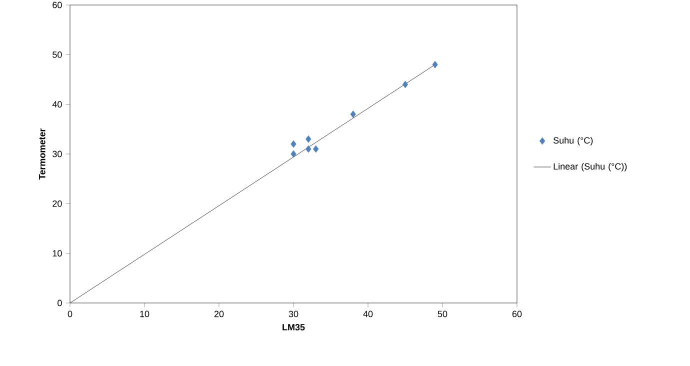 This screenshot has width=690, height=366. Describe the element at coordinates (573, 141) in the screenshot. I see `legend-label: Suhu (°C)` at that location.